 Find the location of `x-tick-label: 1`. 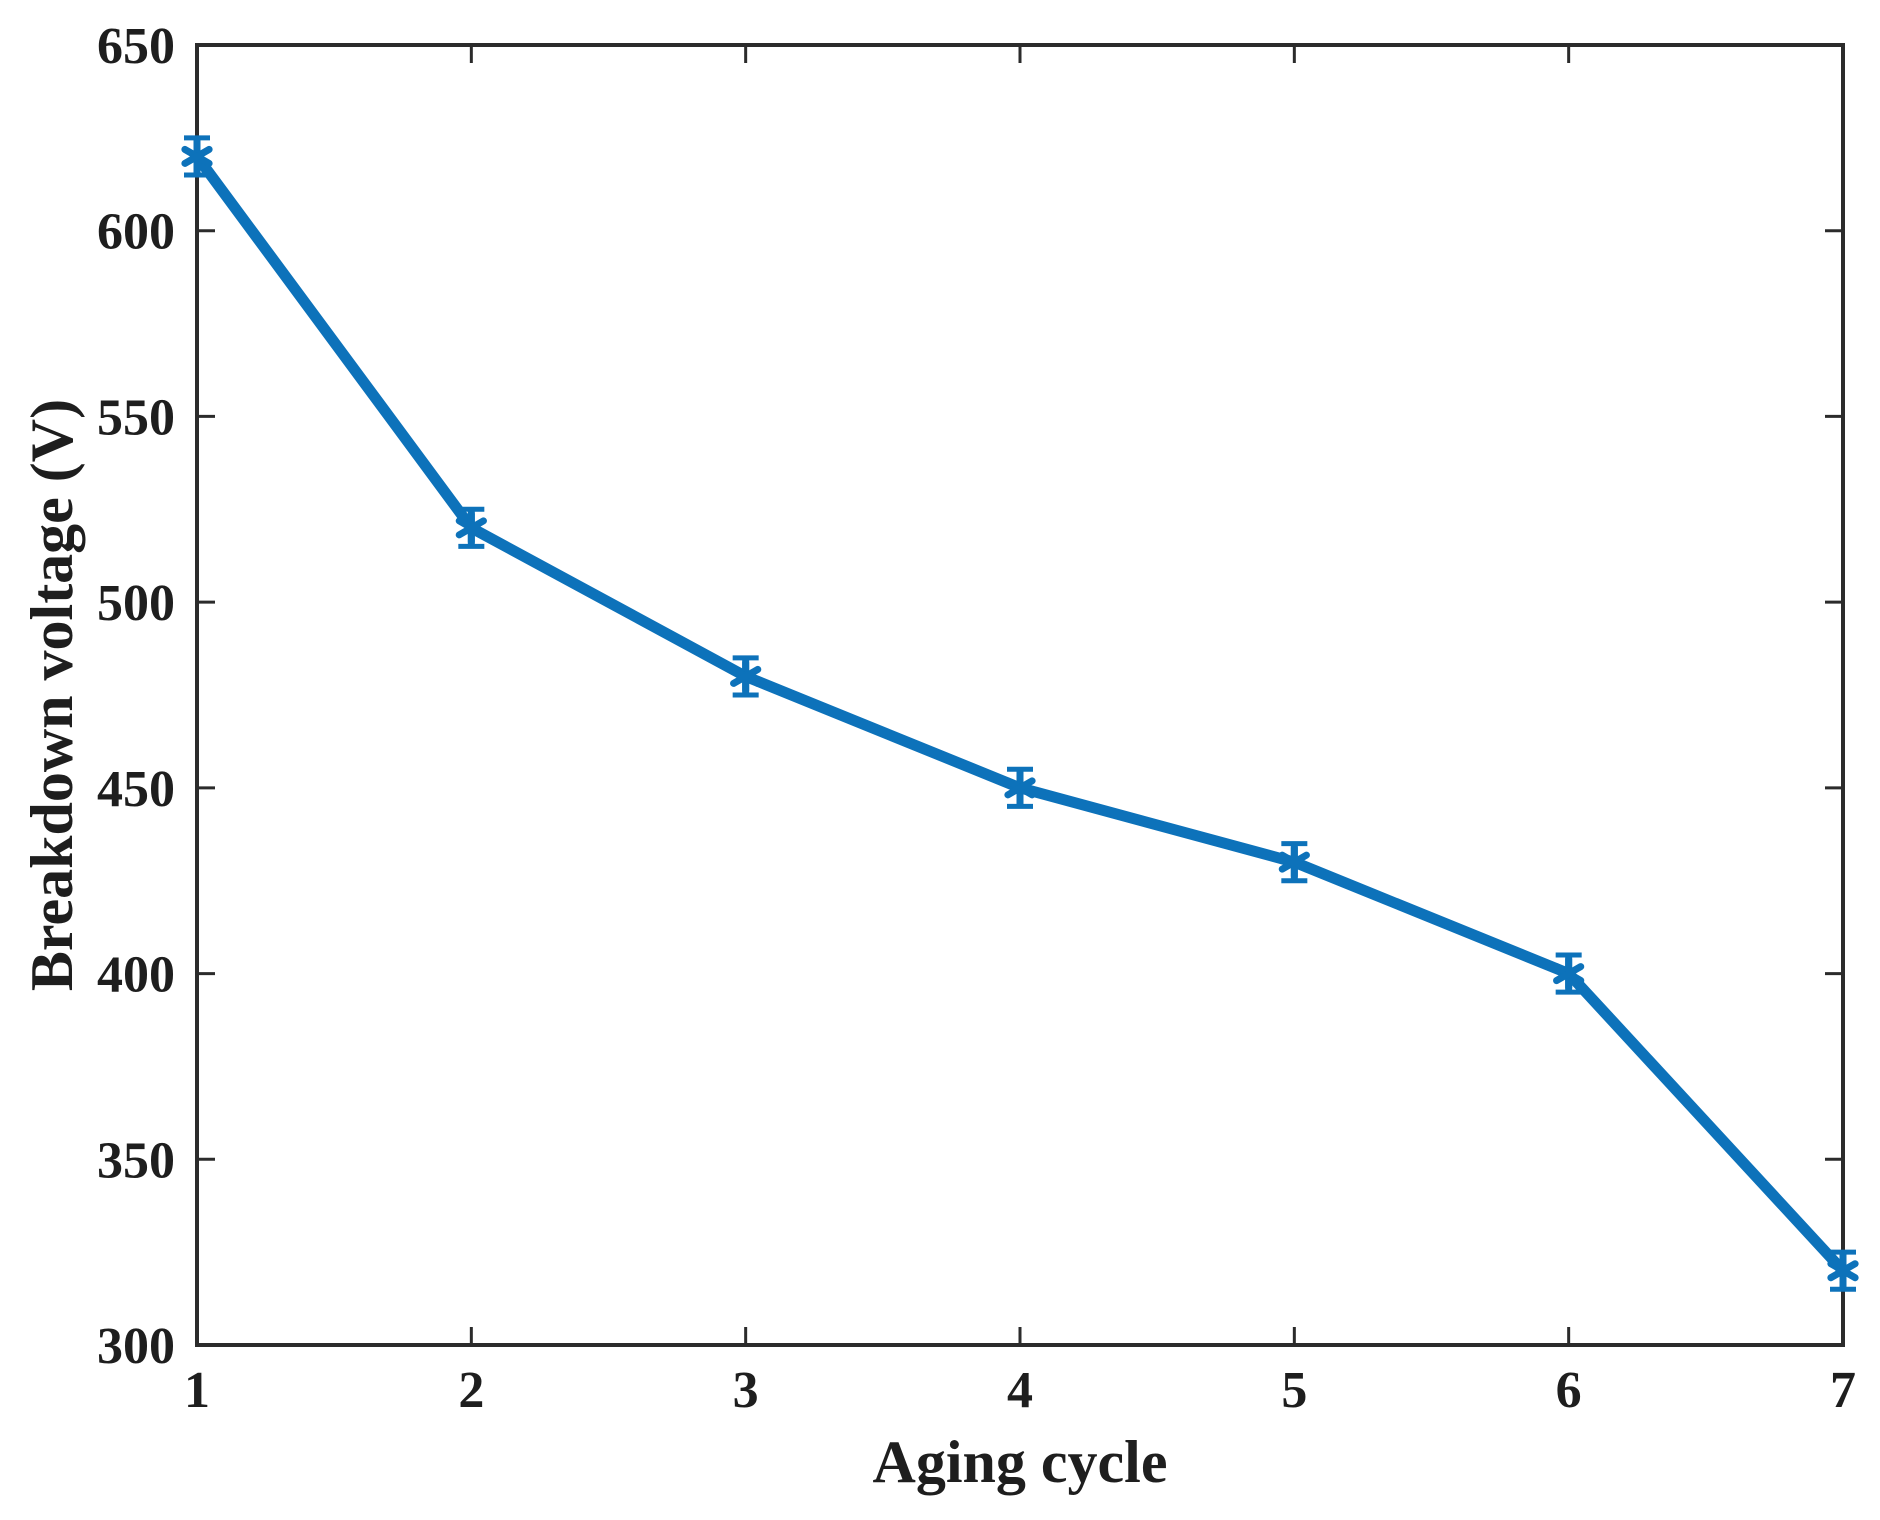

x-tick-label: 1 is located at coordinates (197, 1390).